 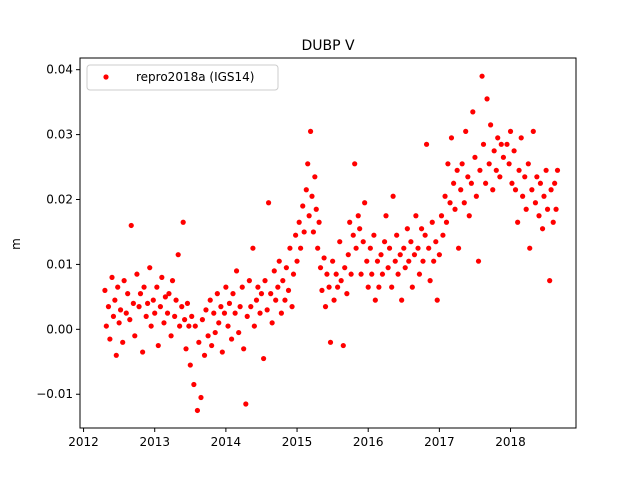 I want to click on x-tick-label: 2017, so click(x=439, y=442).